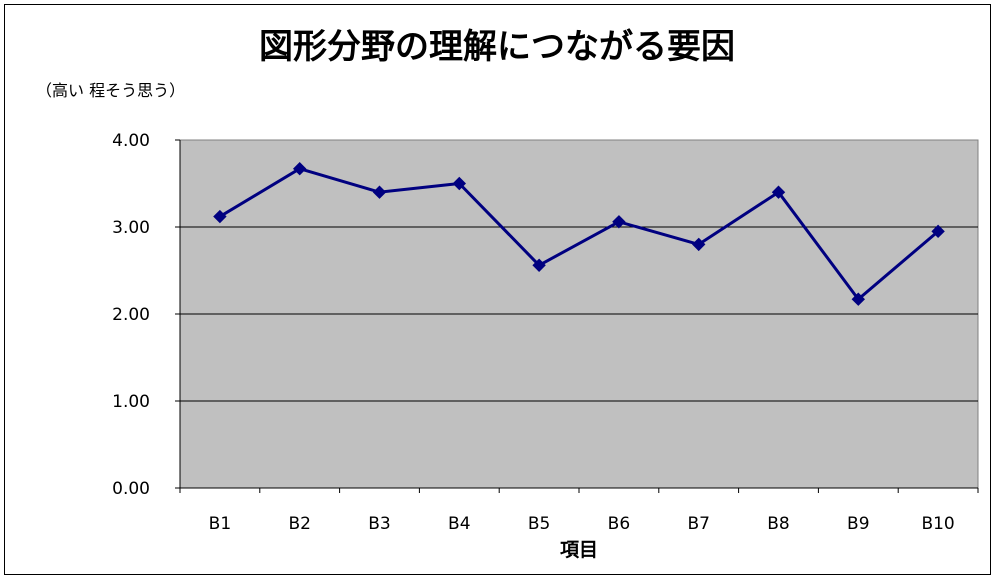 The width and height of the screenshot is (997, 581). What do you see at coordinates (131, 489) in the screenshot?
I see `y-tick-label: 0.00` at bounding box center [131, 489].